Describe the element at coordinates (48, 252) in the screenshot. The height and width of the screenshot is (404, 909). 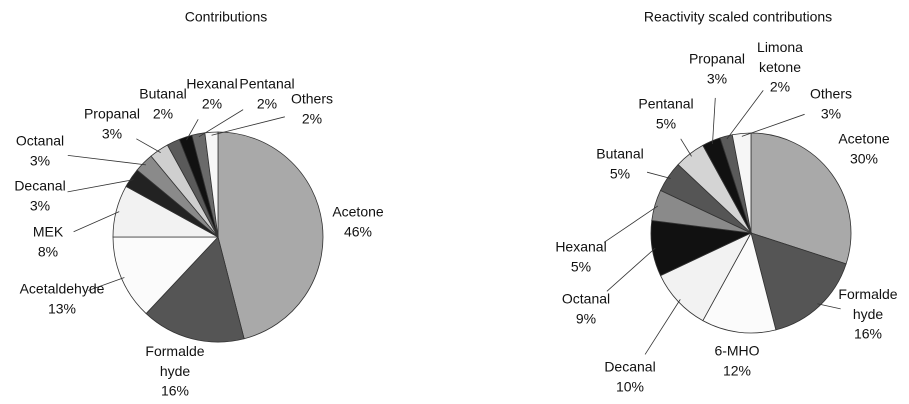
I see `slice-value-label: 8%` at that location.